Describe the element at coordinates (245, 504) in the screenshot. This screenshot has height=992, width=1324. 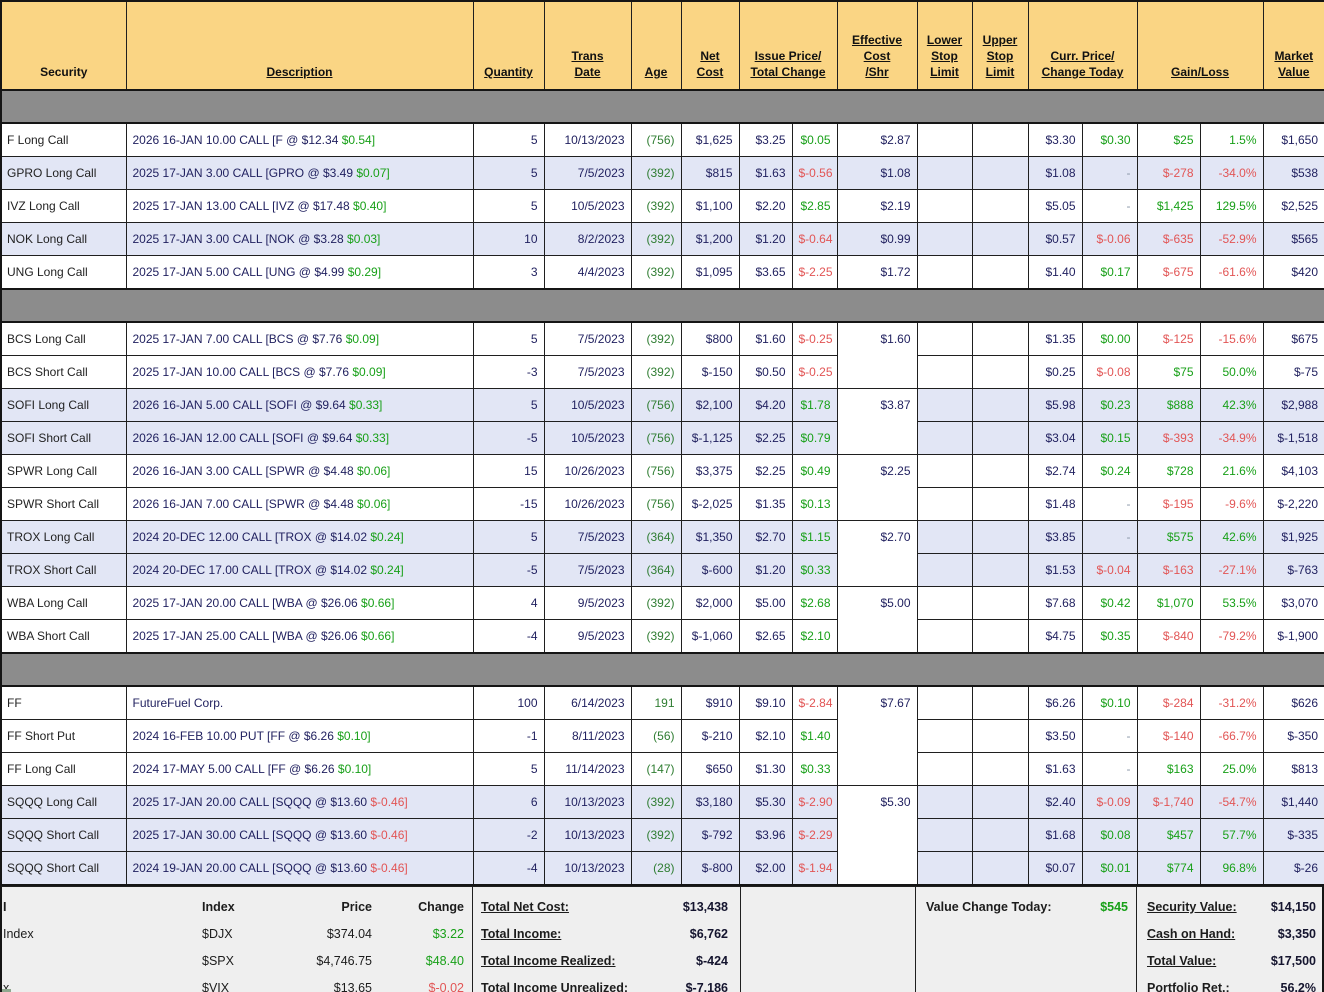
I see `description-text: 2026 16-JAN 7.00 CALL [SPWR @ $4.48` at that location.